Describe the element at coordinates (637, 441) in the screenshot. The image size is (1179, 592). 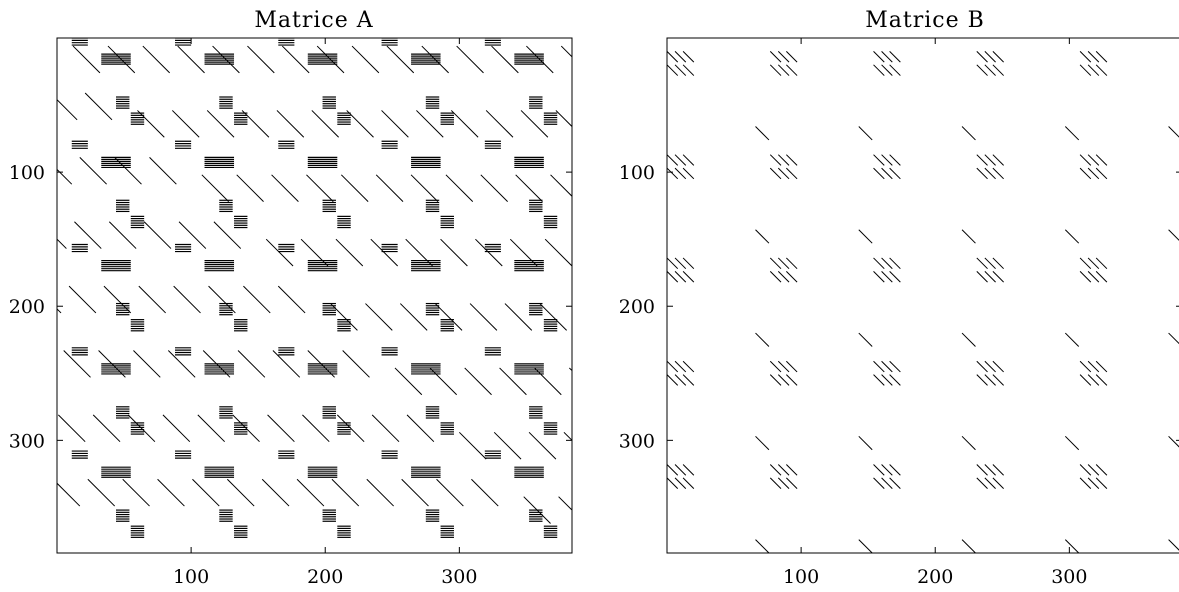
I see `y-tick-label: 300` at that location.